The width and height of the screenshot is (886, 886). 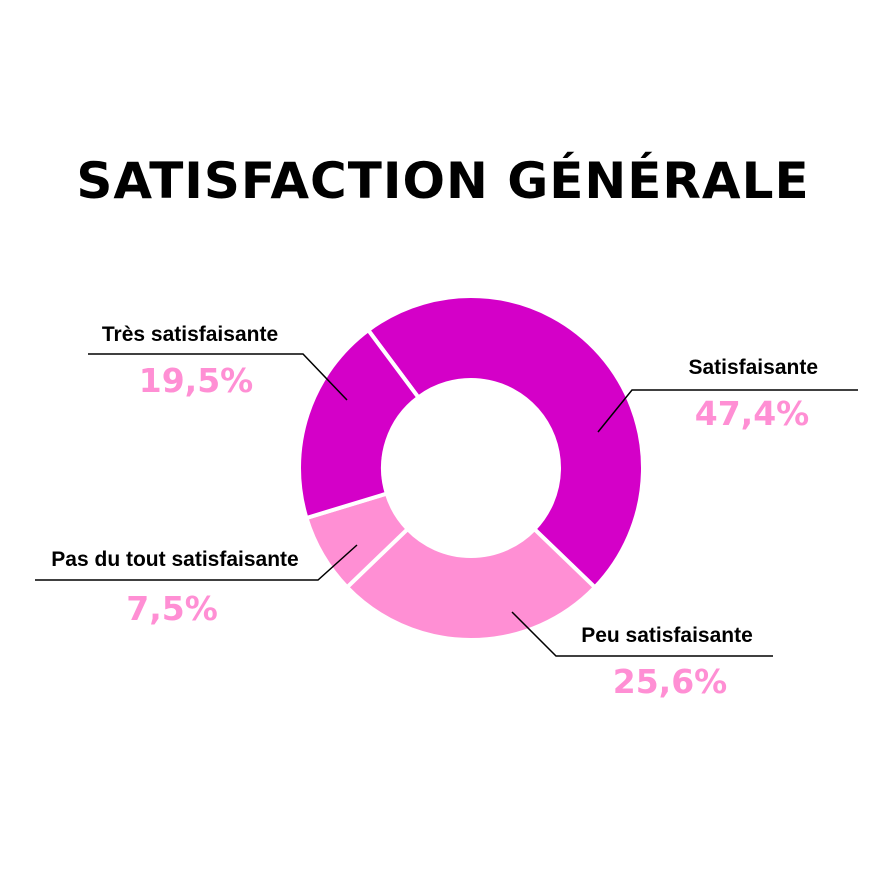 What do you see at coordinates (172, 608) in the screenshot?
I see `value-label: 7,5%` at bounding box center [172, 608].